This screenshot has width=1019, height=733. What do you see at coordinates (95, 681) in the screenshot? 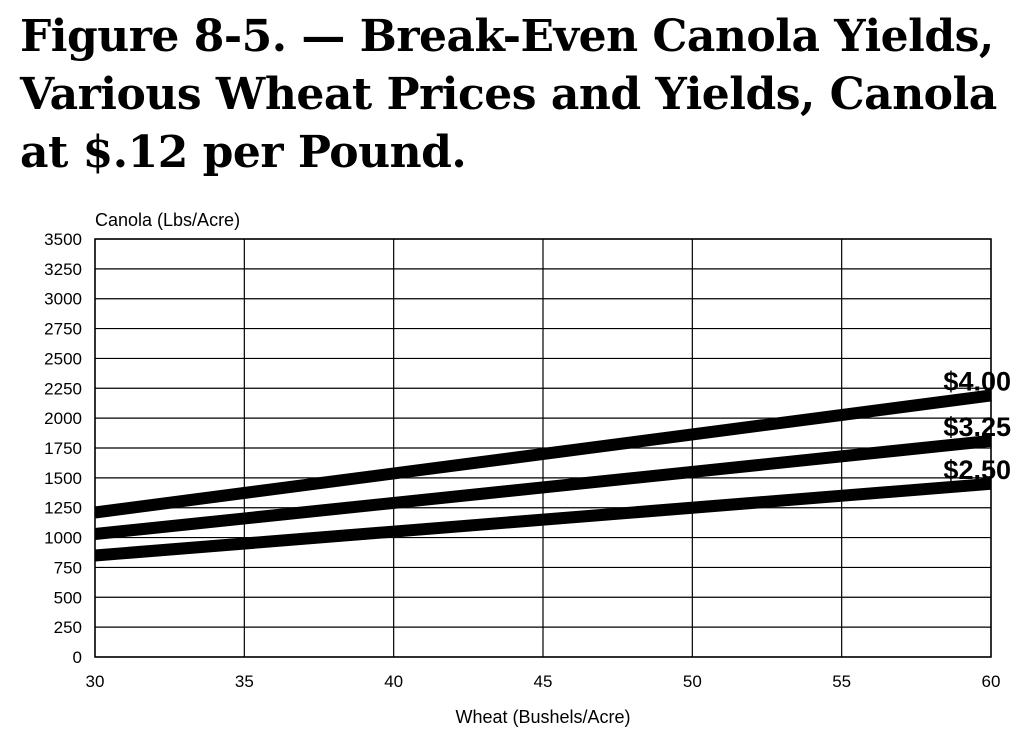
I see `x-tick-label: 30` at bounding box center [95, 681].